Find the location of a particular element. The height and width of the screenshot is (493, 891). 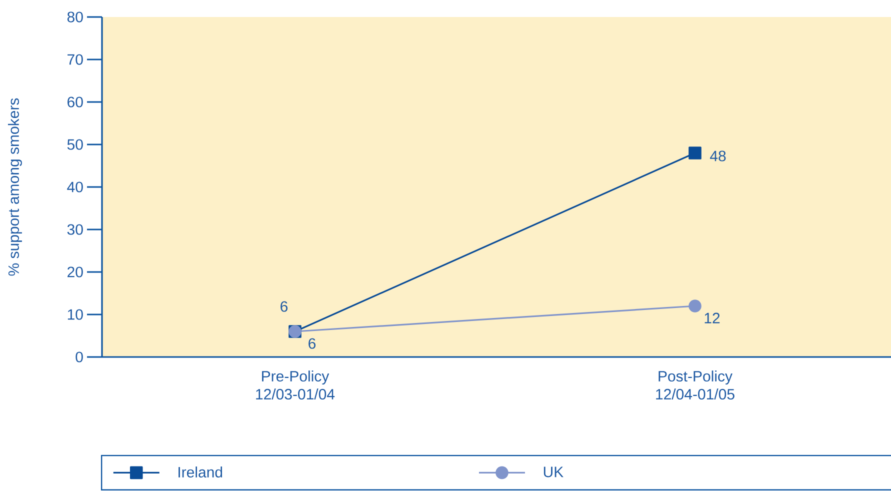

data-label: 12 is located at coordinates (712, 318).